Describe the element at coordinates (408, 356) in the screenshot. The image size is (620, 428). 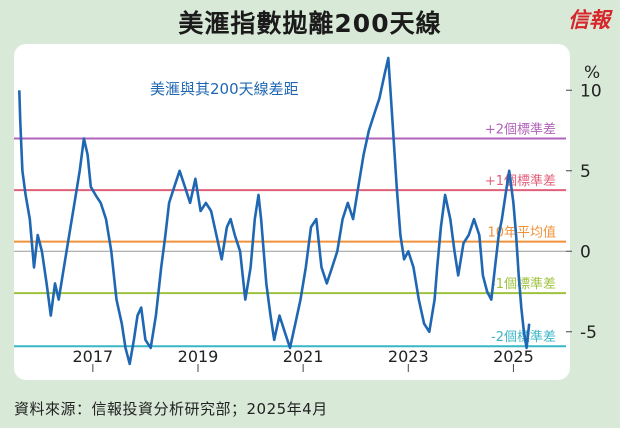
I see `x-tick-label-3: 2023` at that location.